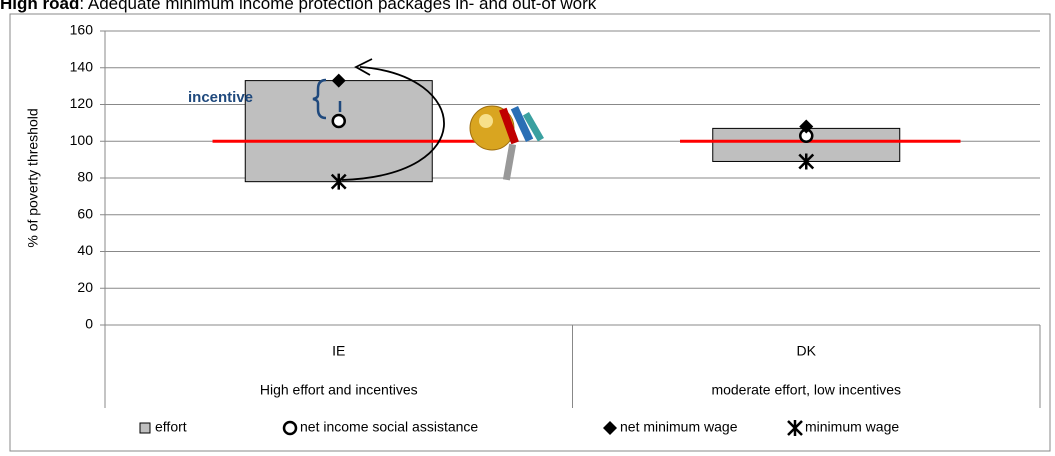 This screenshot has width=1055, height=456. I want to click on legend-label: effort, so click(171, 427).